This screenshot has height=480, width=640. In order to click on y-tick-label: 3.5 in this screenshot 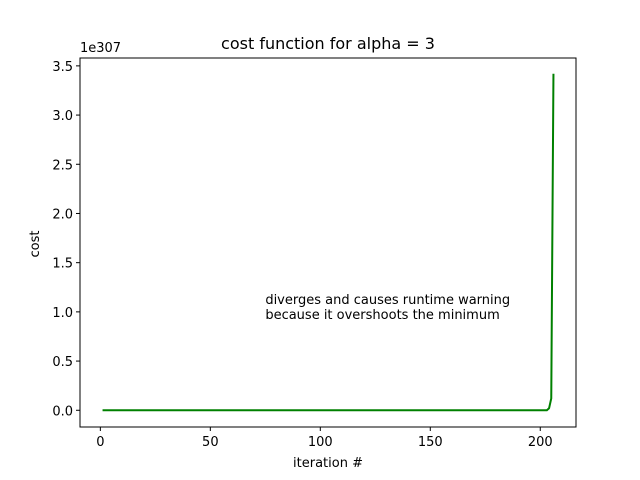, I will do `click(62, 67)`.